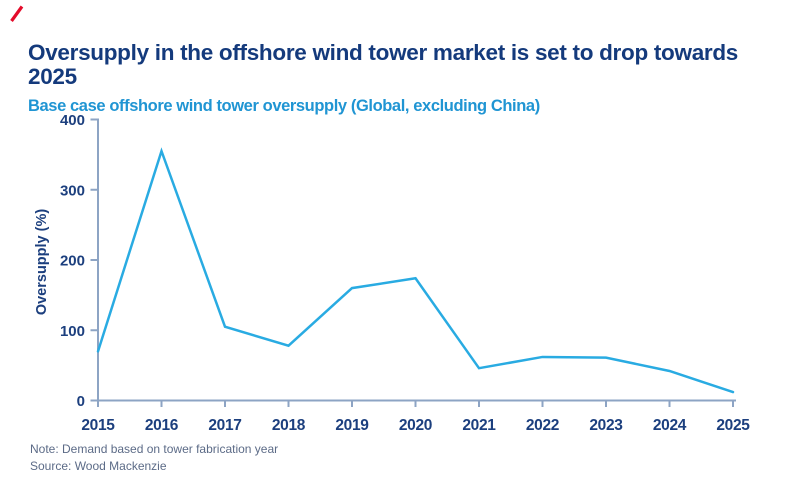  Describe the element at coordinates (98, 425) in the screenshot. I see `x-tick-label: 2015` at that location.